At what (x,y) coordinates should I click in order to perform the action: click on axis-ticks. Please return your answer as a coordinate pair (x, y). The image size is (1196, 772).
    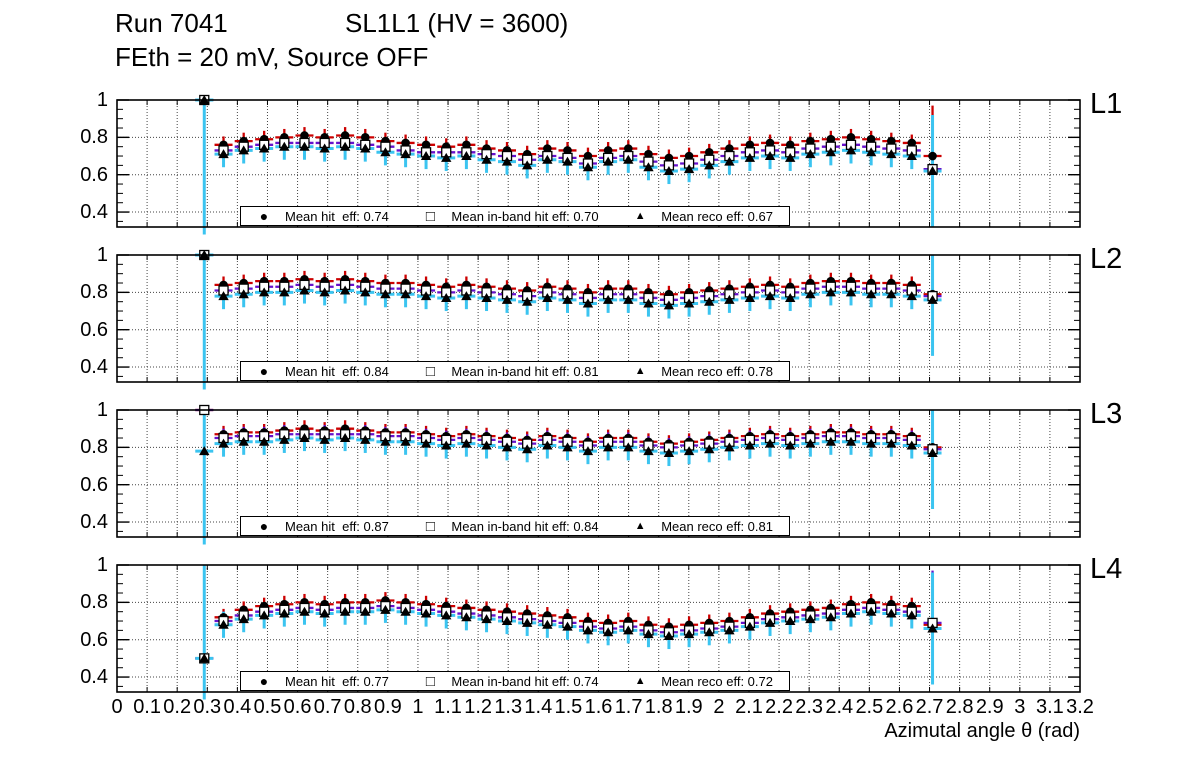
    Looking at the image, I should click on (598, 628).